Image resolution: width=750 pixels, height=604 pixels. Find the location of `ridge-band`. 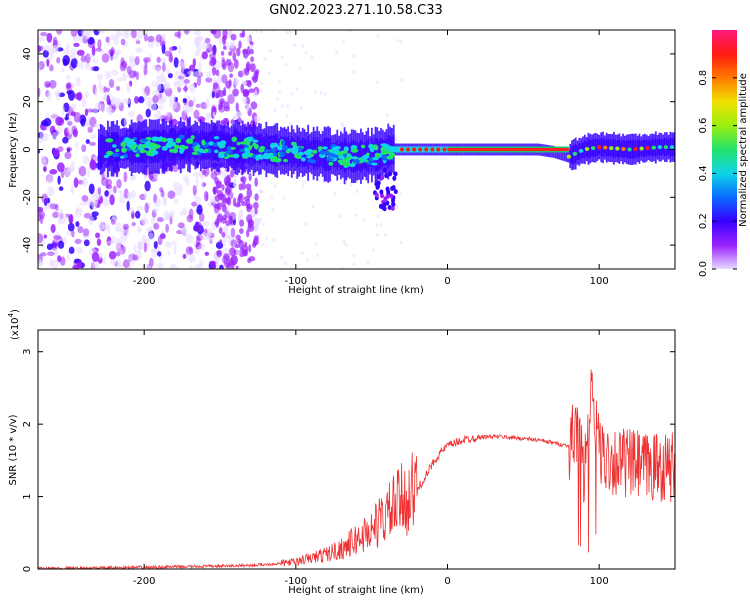

ridge-band is located at coordinates (563, 154).